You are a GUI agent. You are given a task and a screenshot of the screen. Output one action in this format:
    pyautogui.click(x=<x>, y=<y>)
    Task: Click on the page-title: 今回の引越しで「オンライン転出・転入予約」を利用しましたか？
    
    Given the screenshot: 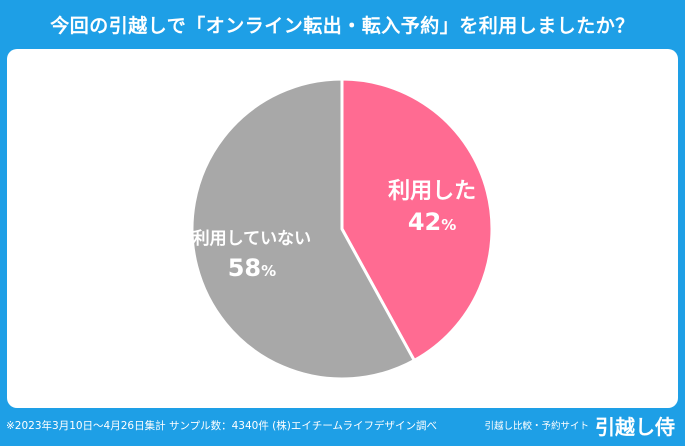 What is the action you would take?
    pyautogui.click(x=342, y=25)
    